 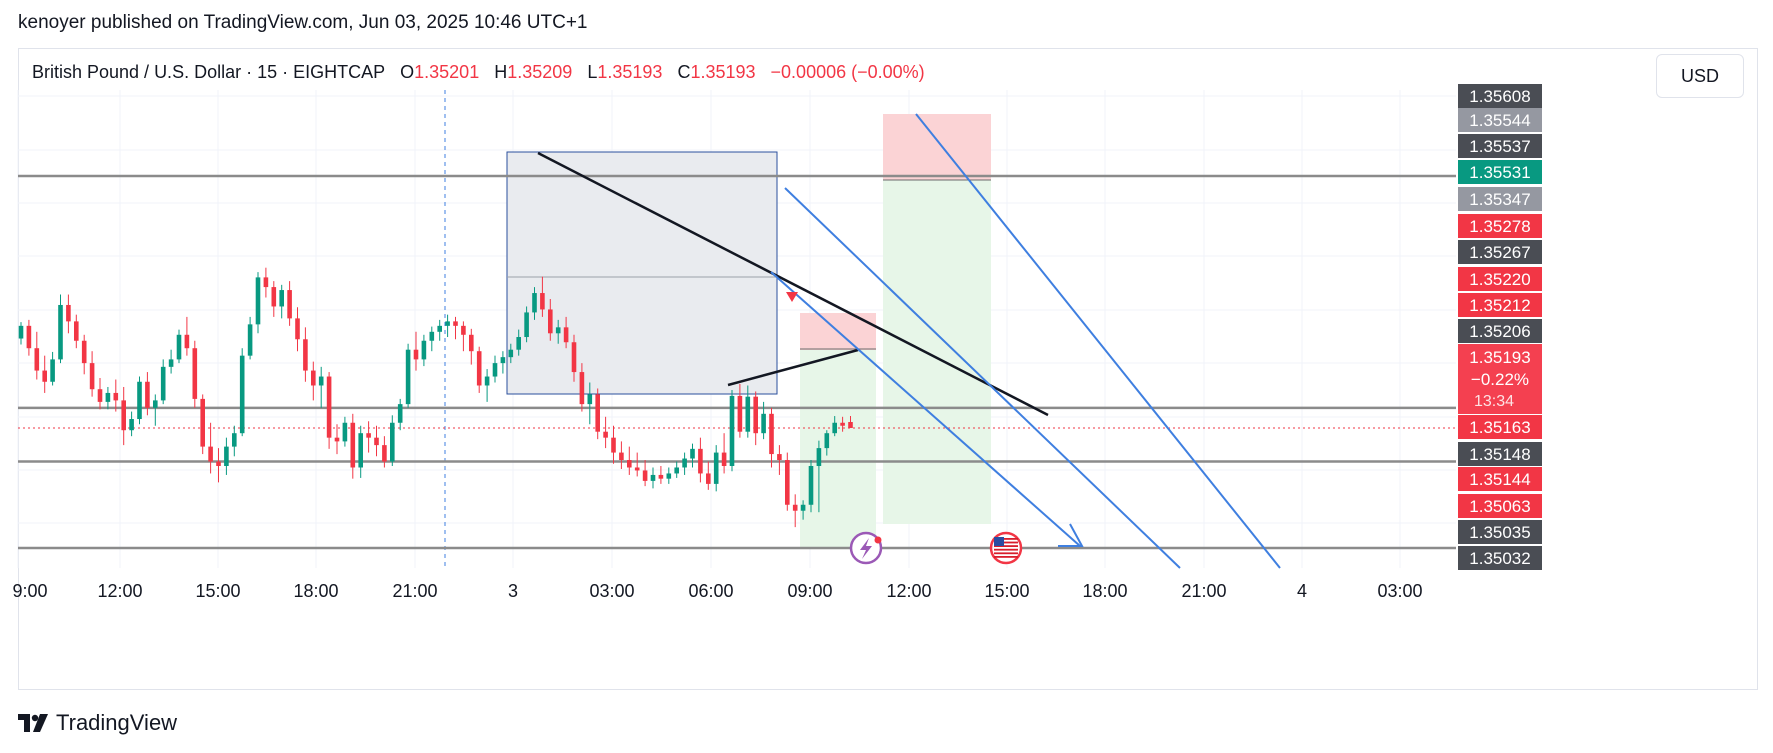 I want to click on current-price-value: 1.35193, so click(x=1499, y=357).